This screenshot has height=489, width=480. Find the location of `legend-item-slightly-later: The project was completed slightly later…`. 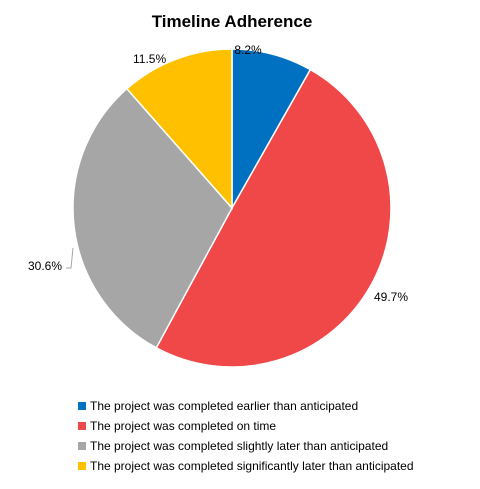

legend-item-slightly-later: The project was completed slightly later… is located at coordinates (246, 446).